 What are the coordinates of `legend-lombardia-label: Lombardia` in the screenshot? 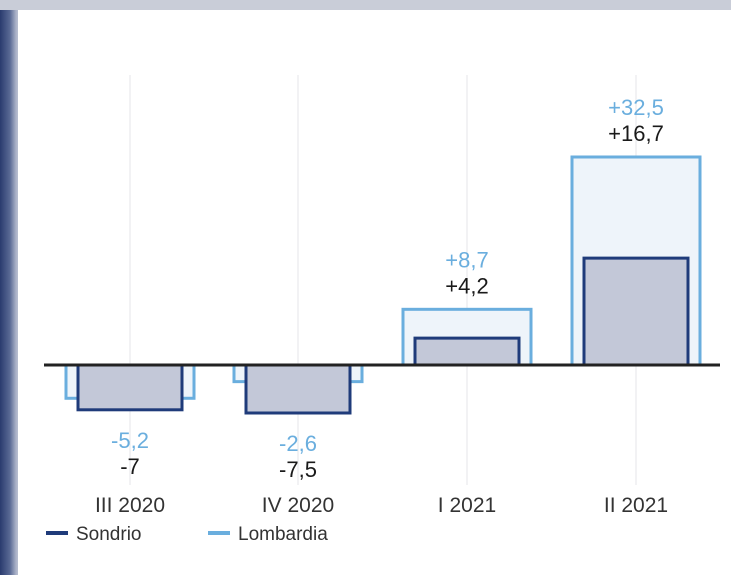 It's located at (283, 534).